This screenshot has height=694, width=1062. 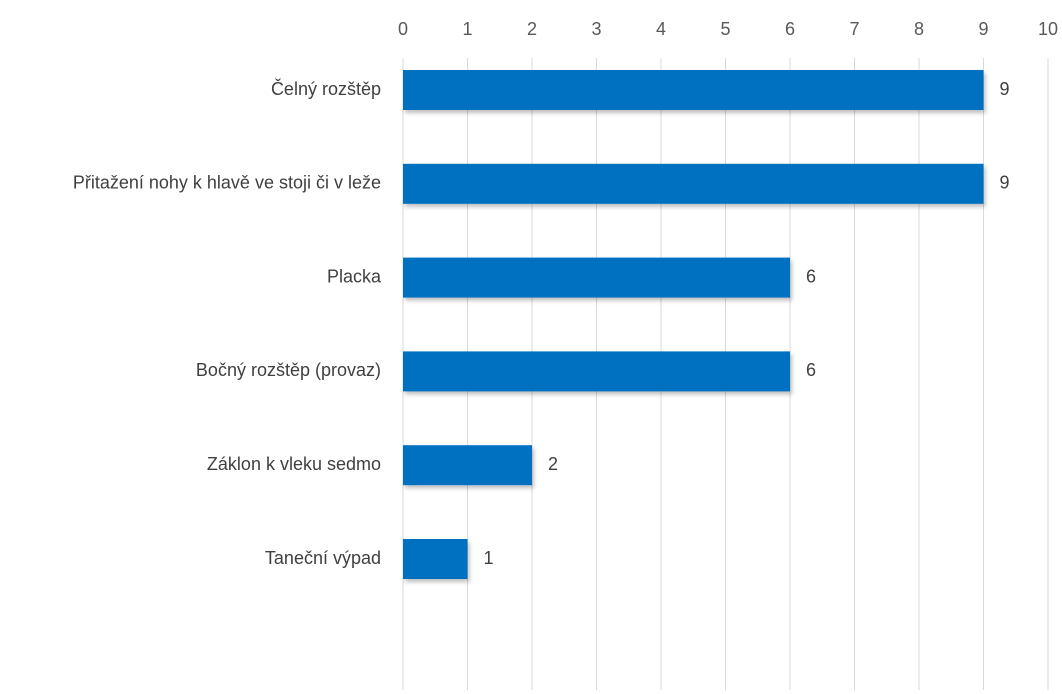 What do you see at coordinates (811, 276) in the screenshot?
I see `data-label-2: 6` at bounding box center [811, 276].